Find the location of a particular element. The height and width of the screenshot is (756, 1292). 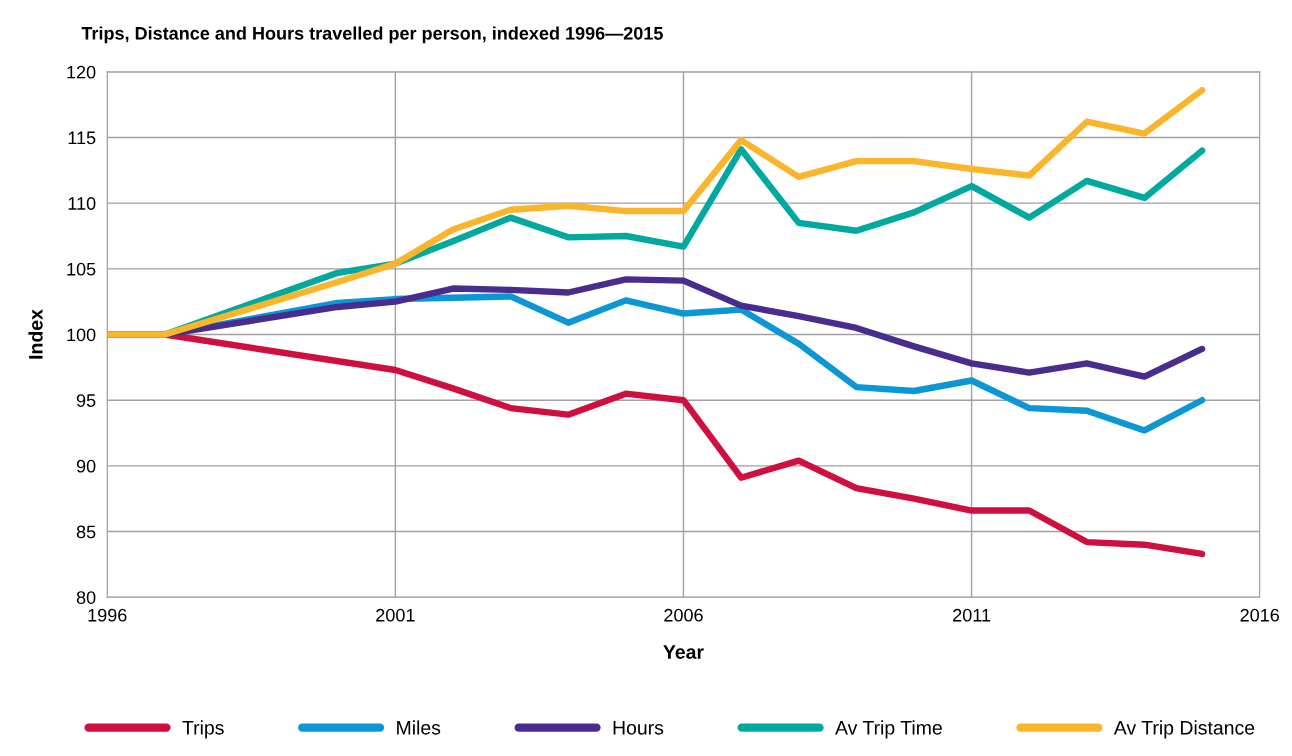

y-tick-label: 120 is located at coordinates (81, 72).